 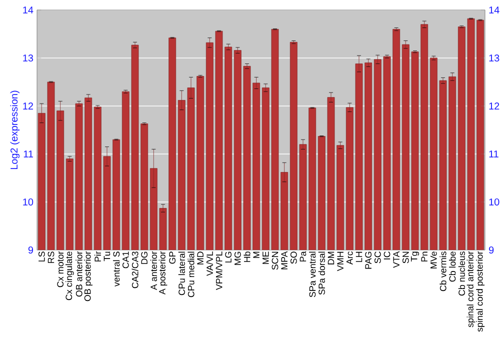 I want to click on y-tick-label: 9, so click(x=31, y=250).